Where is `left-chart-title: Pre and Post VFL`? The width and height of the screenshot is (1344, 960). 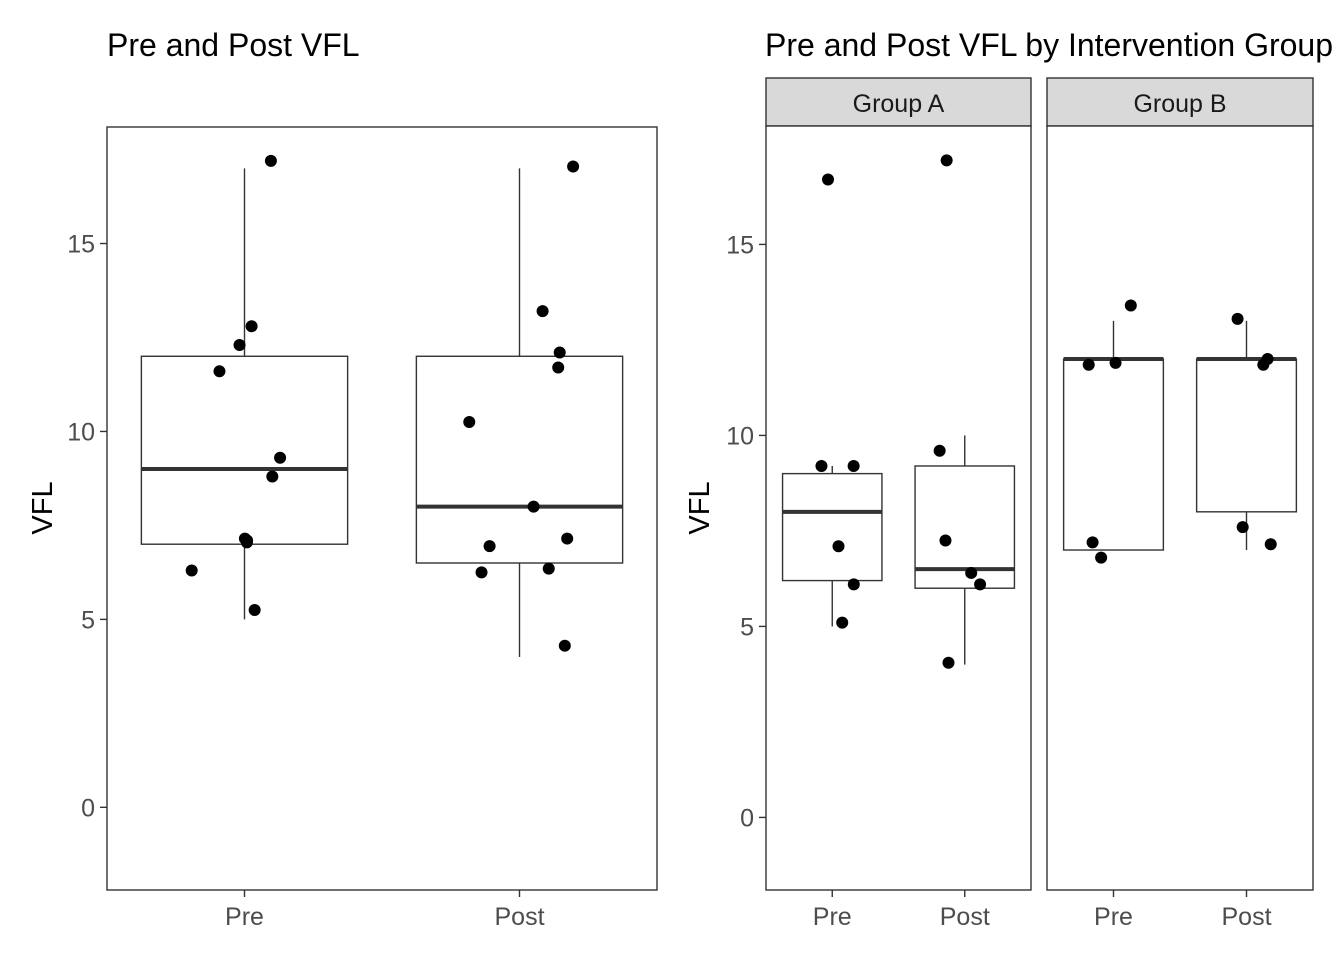 left-chart-title: Pre and Post VFL is located at coordinates (233, 45).